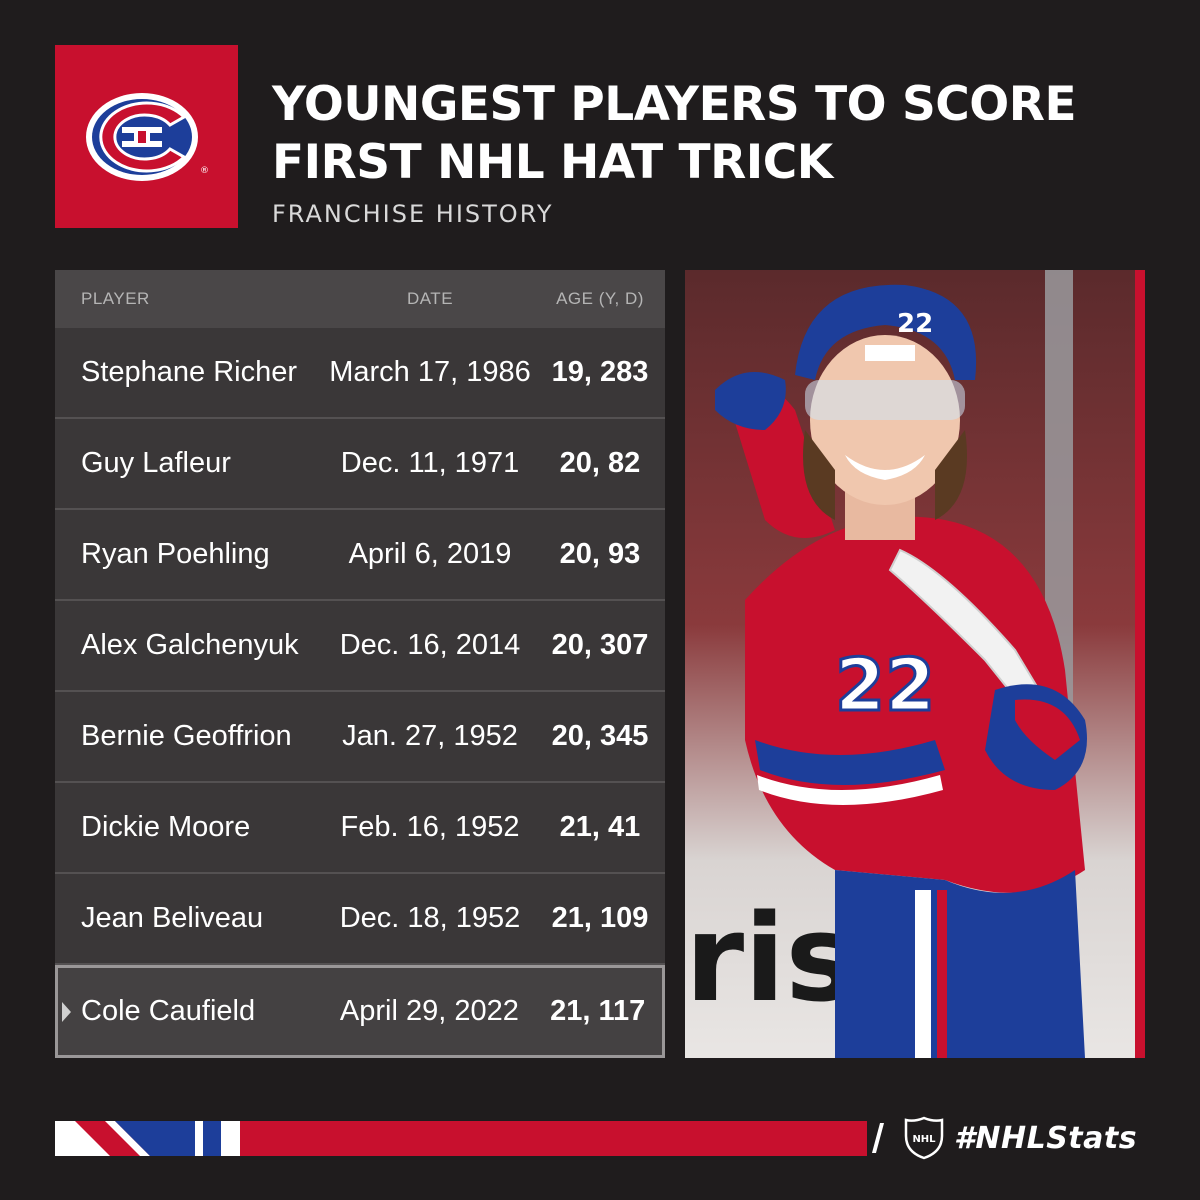  What do you see at coordinates (156, 463) in the screenshot?
I see `player-name: Guy Lafleur` at bounding box center [156, 463].